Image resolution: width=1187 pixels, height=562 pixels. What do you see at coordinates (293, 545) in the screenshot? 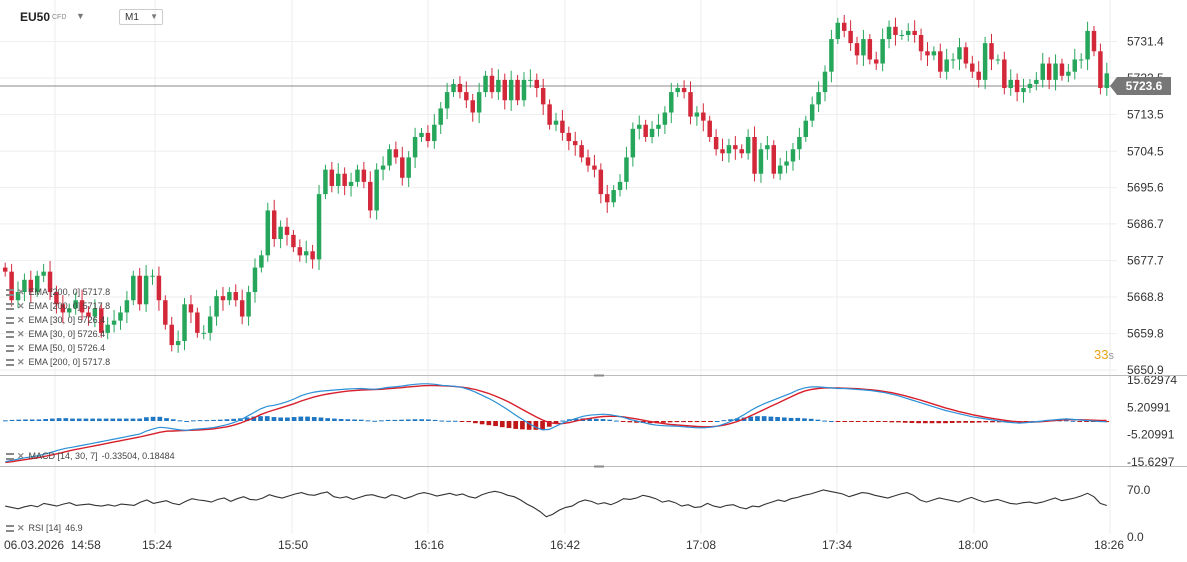
I see `time-tick-label: 15:50` at bounding box center [293, 545].